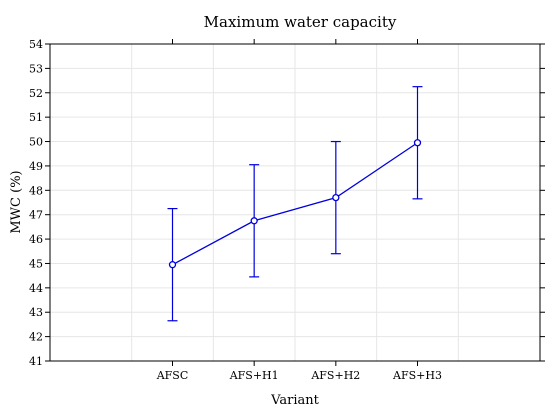 This screenshot has width=550, height=412. I want to click on y-tick-label: 44, so click(36, 288).